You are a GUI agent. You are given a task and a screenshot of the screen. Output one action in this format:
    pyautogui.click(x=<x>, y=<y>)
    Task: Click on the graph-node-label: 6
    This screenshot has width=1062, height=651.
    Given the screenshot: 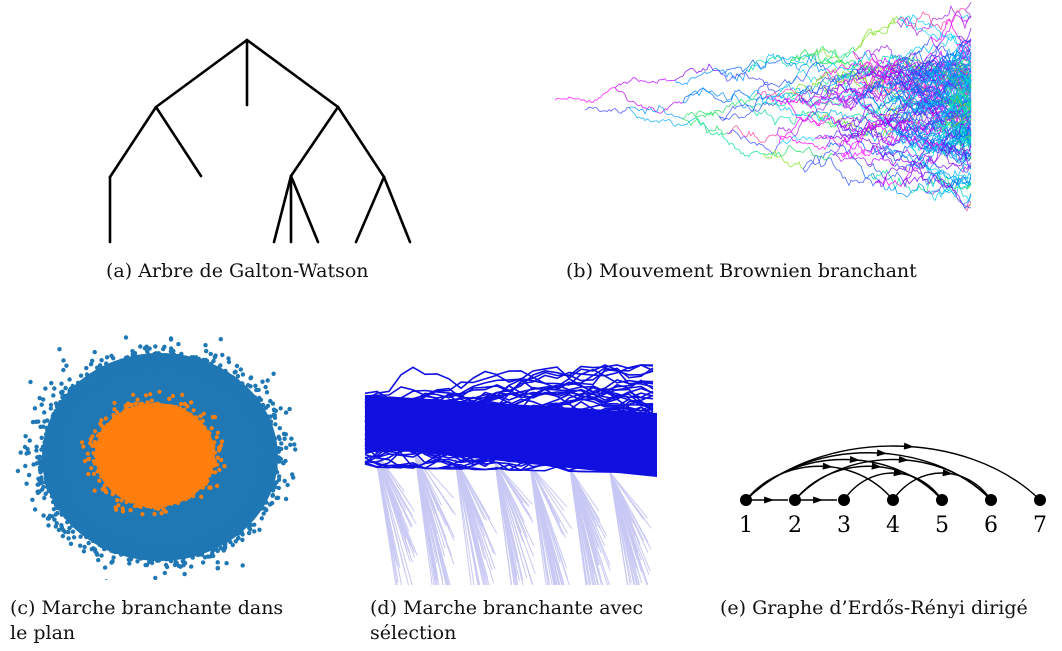 What is the action you would take?
    pyautogui.click(x=991, y=525)
    